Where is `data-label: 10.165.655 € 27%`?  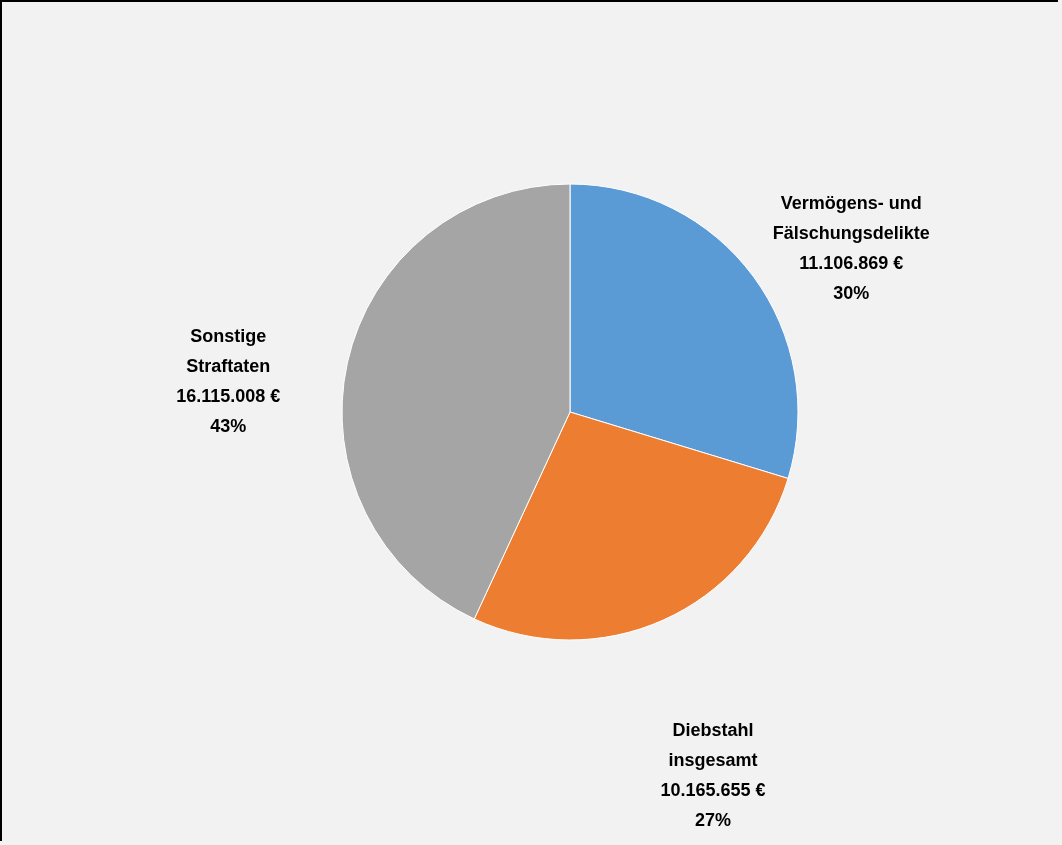
data-label: 10.165.655 € 27% is located at coordinates (713, 805).